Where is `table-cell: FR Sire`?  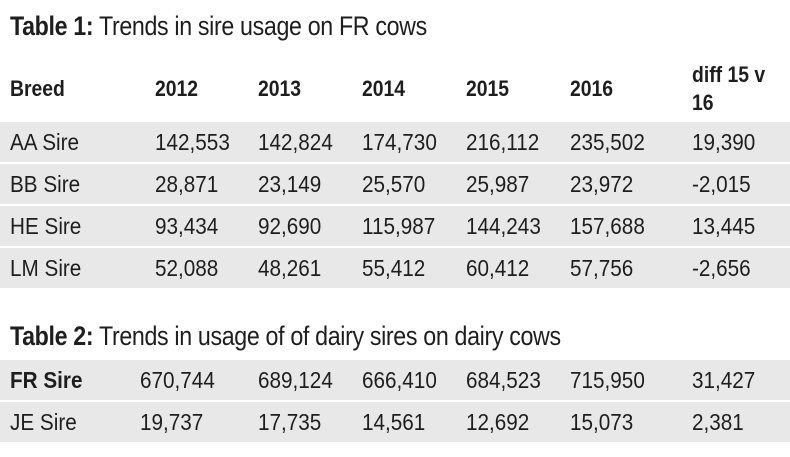
table-cell: FR Sire is located at coordinates (65, 379).